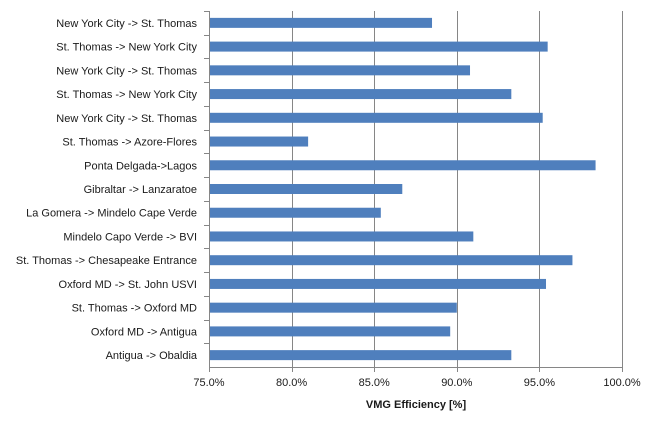  Describe the element at coordinates (416, 405) in the screenshot. I see `x-axis-title: VMG Efficiency [%]` at that location.